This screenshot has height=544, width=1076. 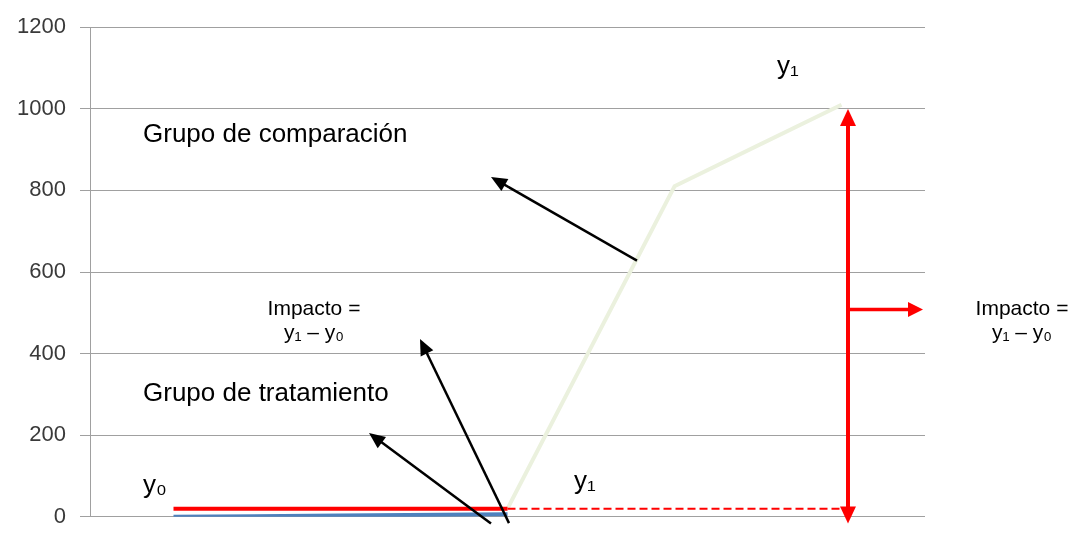 What do you see at coordinates (314, 320) in the screenshot?
I see `annotation: Impacto = y₁ – y₀` at bounding box center [314, 320].